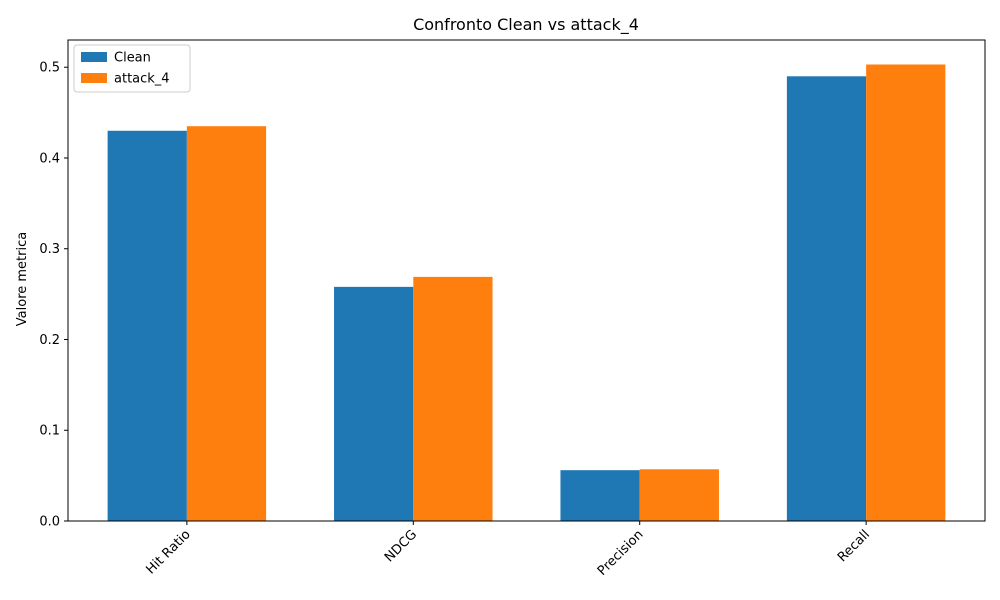 The height and width of the screenshot is (600, 1000). I want to click on bar-Clean-Precision, so click(600, 495).